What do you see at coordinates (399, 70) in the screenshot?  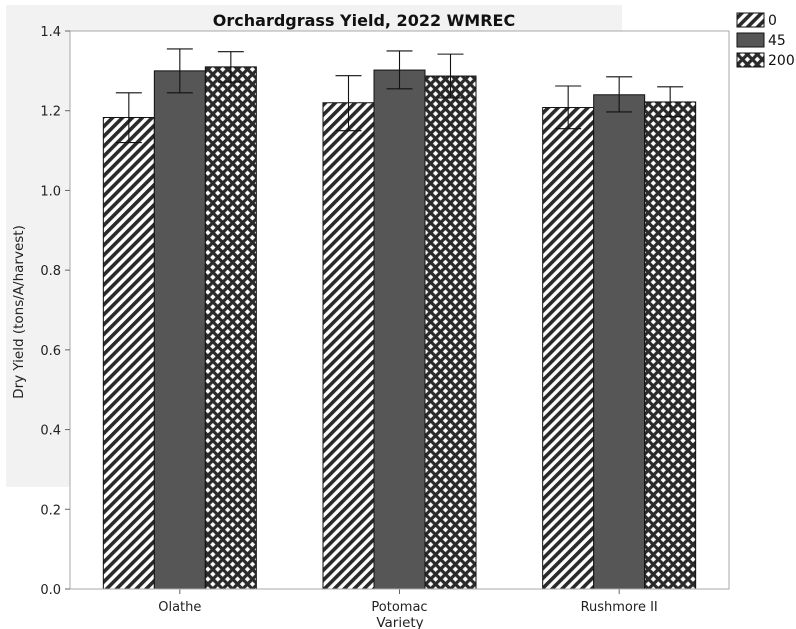 I see `error-bar-45-potomac` at bounding box center [399, 70].